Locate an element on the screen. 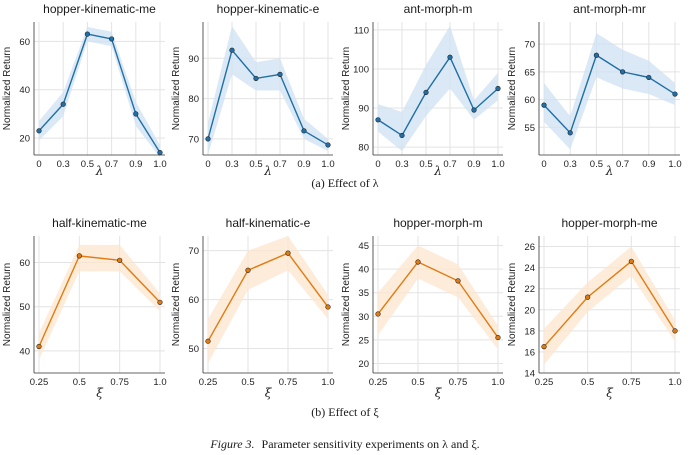  y-tick-label: 100 is located at coordinates (361, 69).